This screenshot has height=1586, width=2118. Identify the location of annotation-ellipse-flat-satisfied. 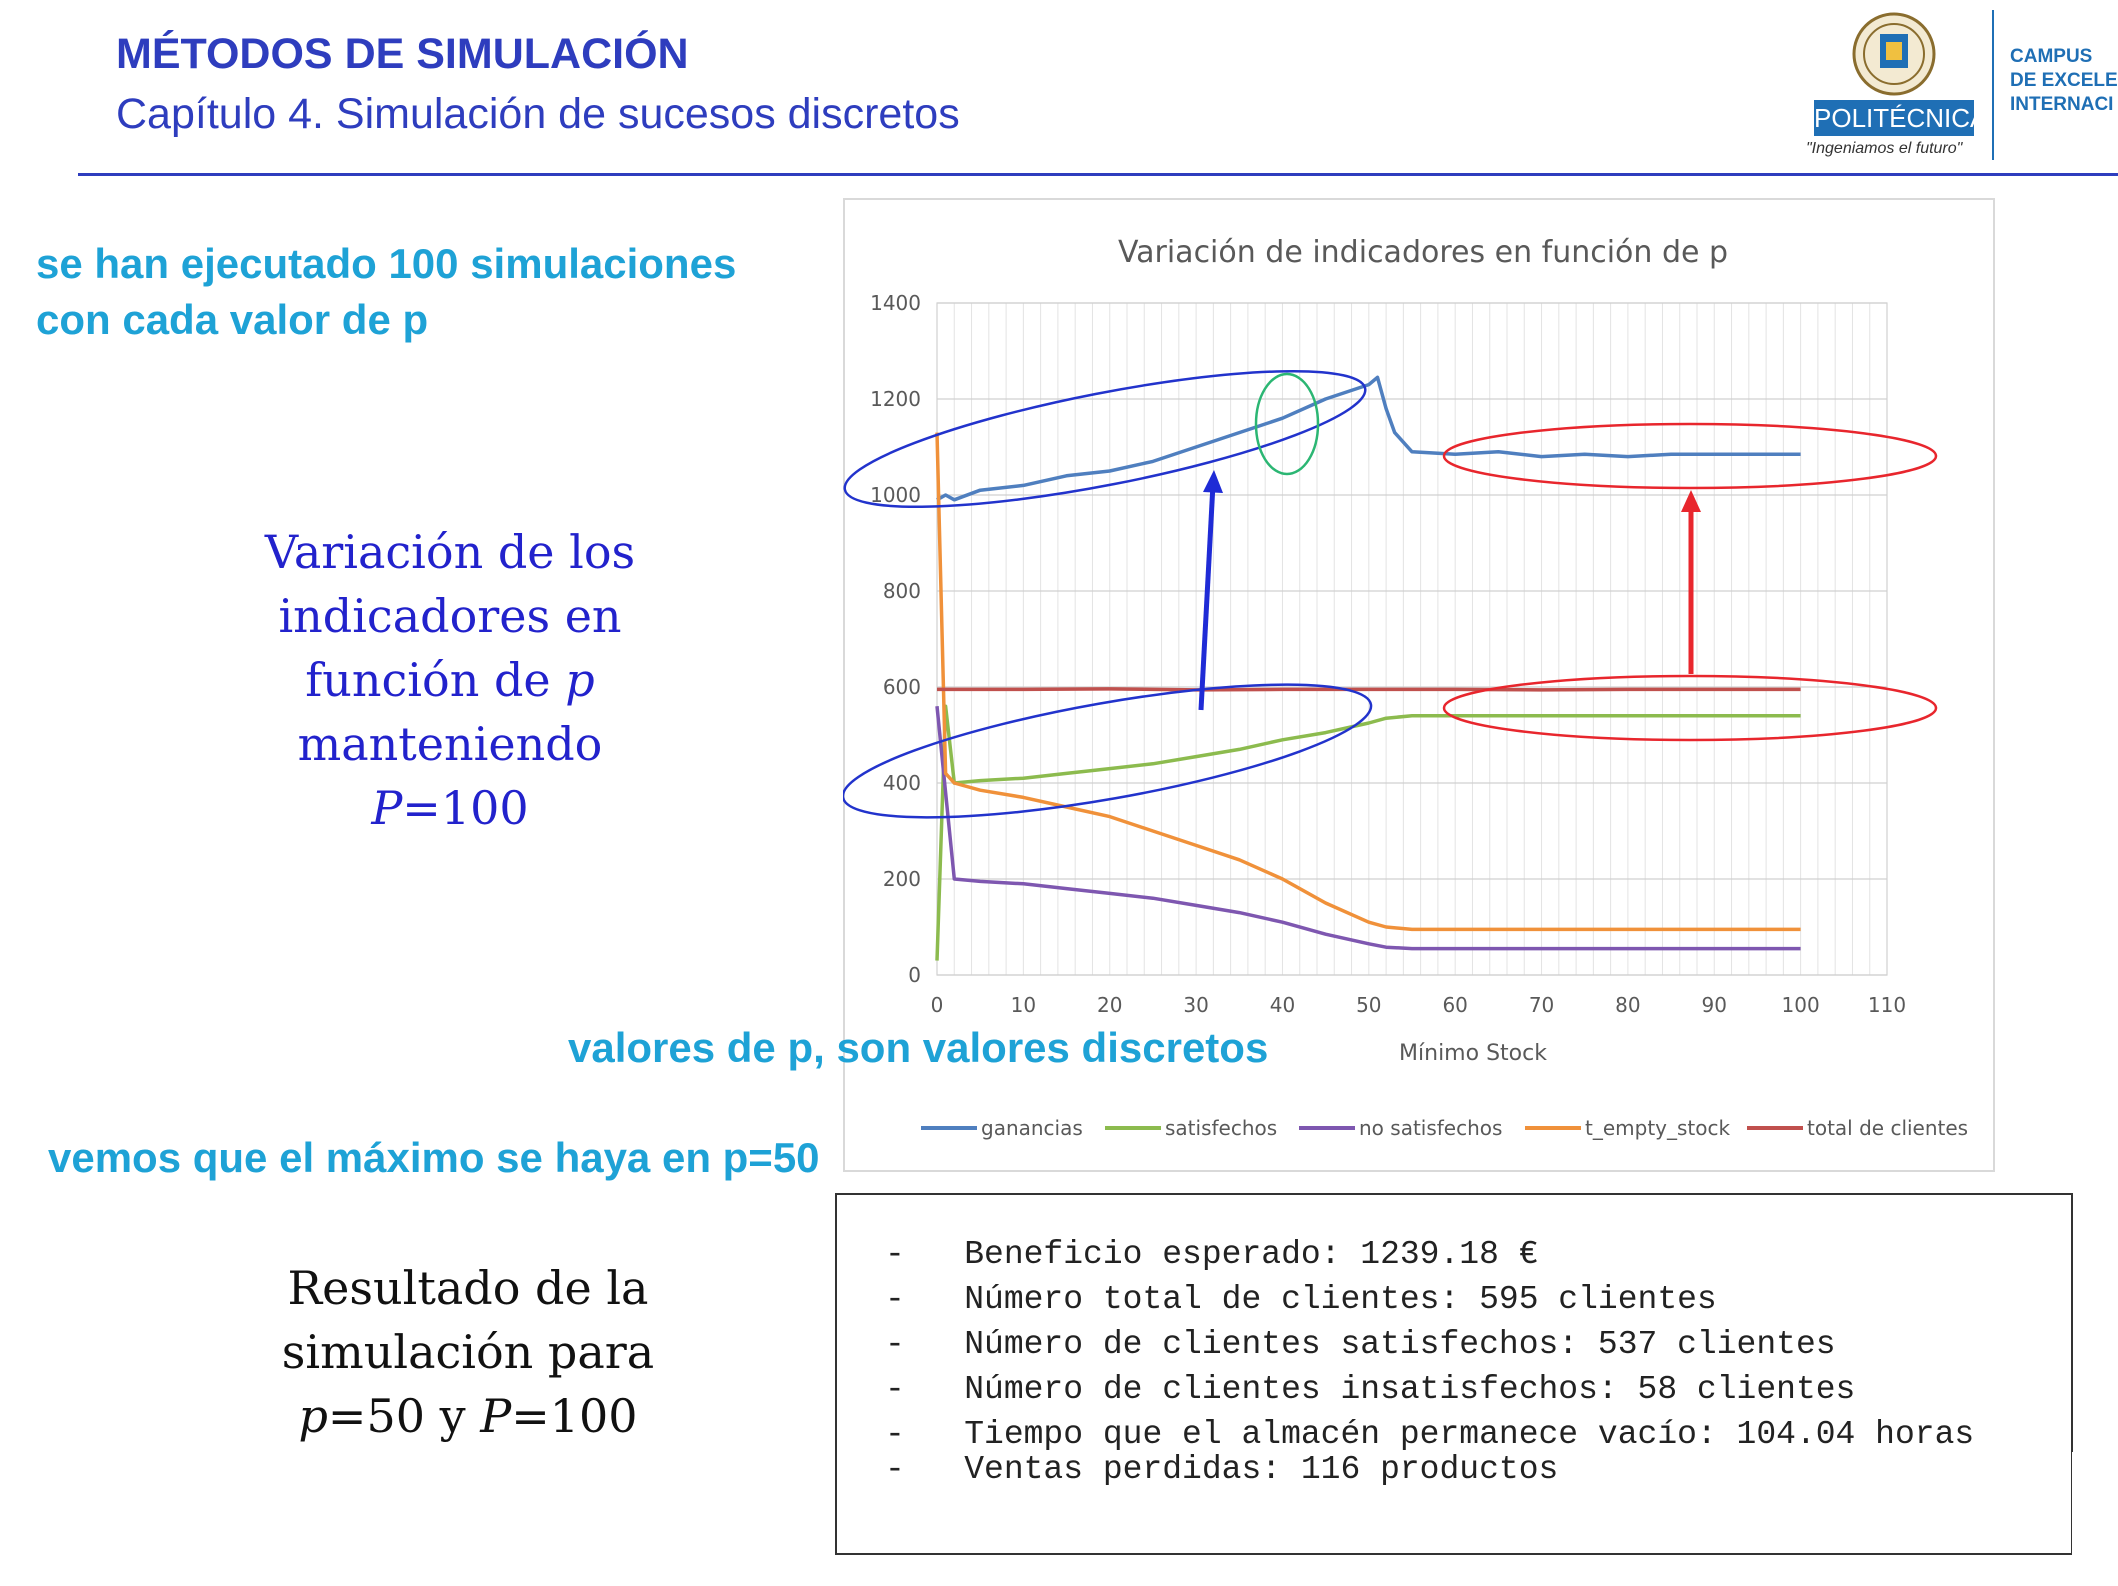
(1690, 708).